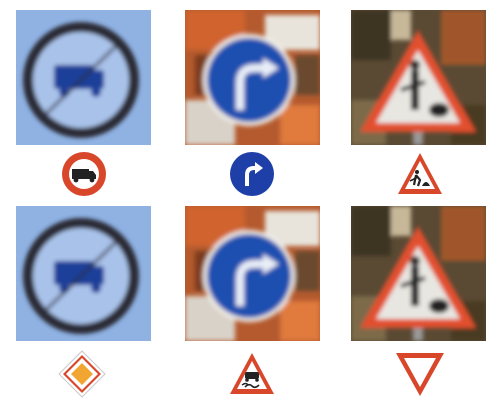 This screenshot has height=401, width=500. What do you see at coordinates (419, 374) in the screenshot?
I see `yield-icon` at bounding box center [419, 374].